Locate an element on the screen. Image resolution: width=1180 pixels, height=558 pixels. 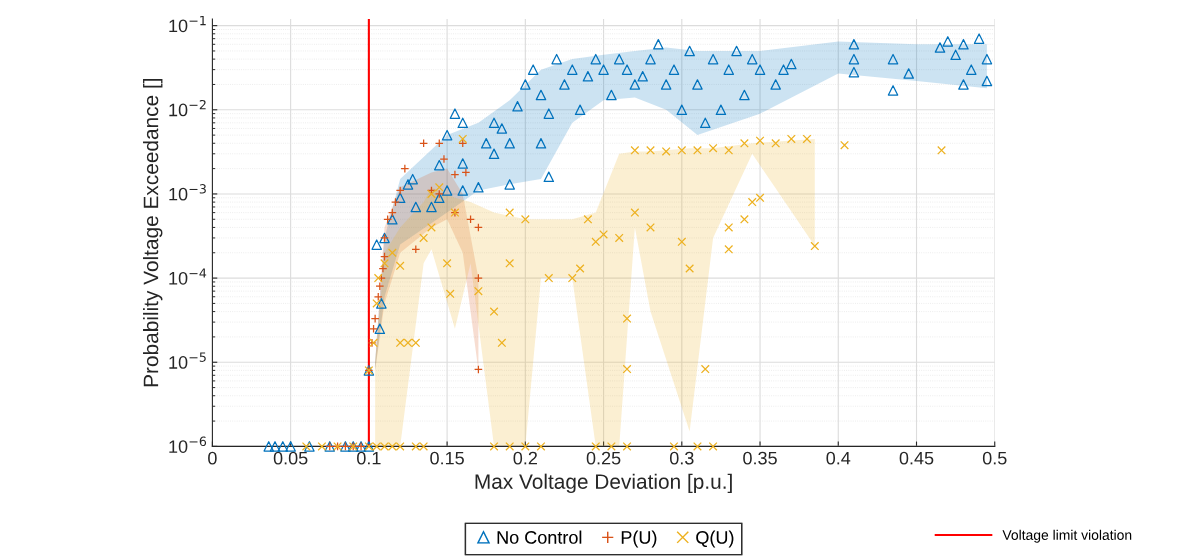
x-axis-title: Max Voltage Deviation [p.u.] is located at coordinates (603, 483).